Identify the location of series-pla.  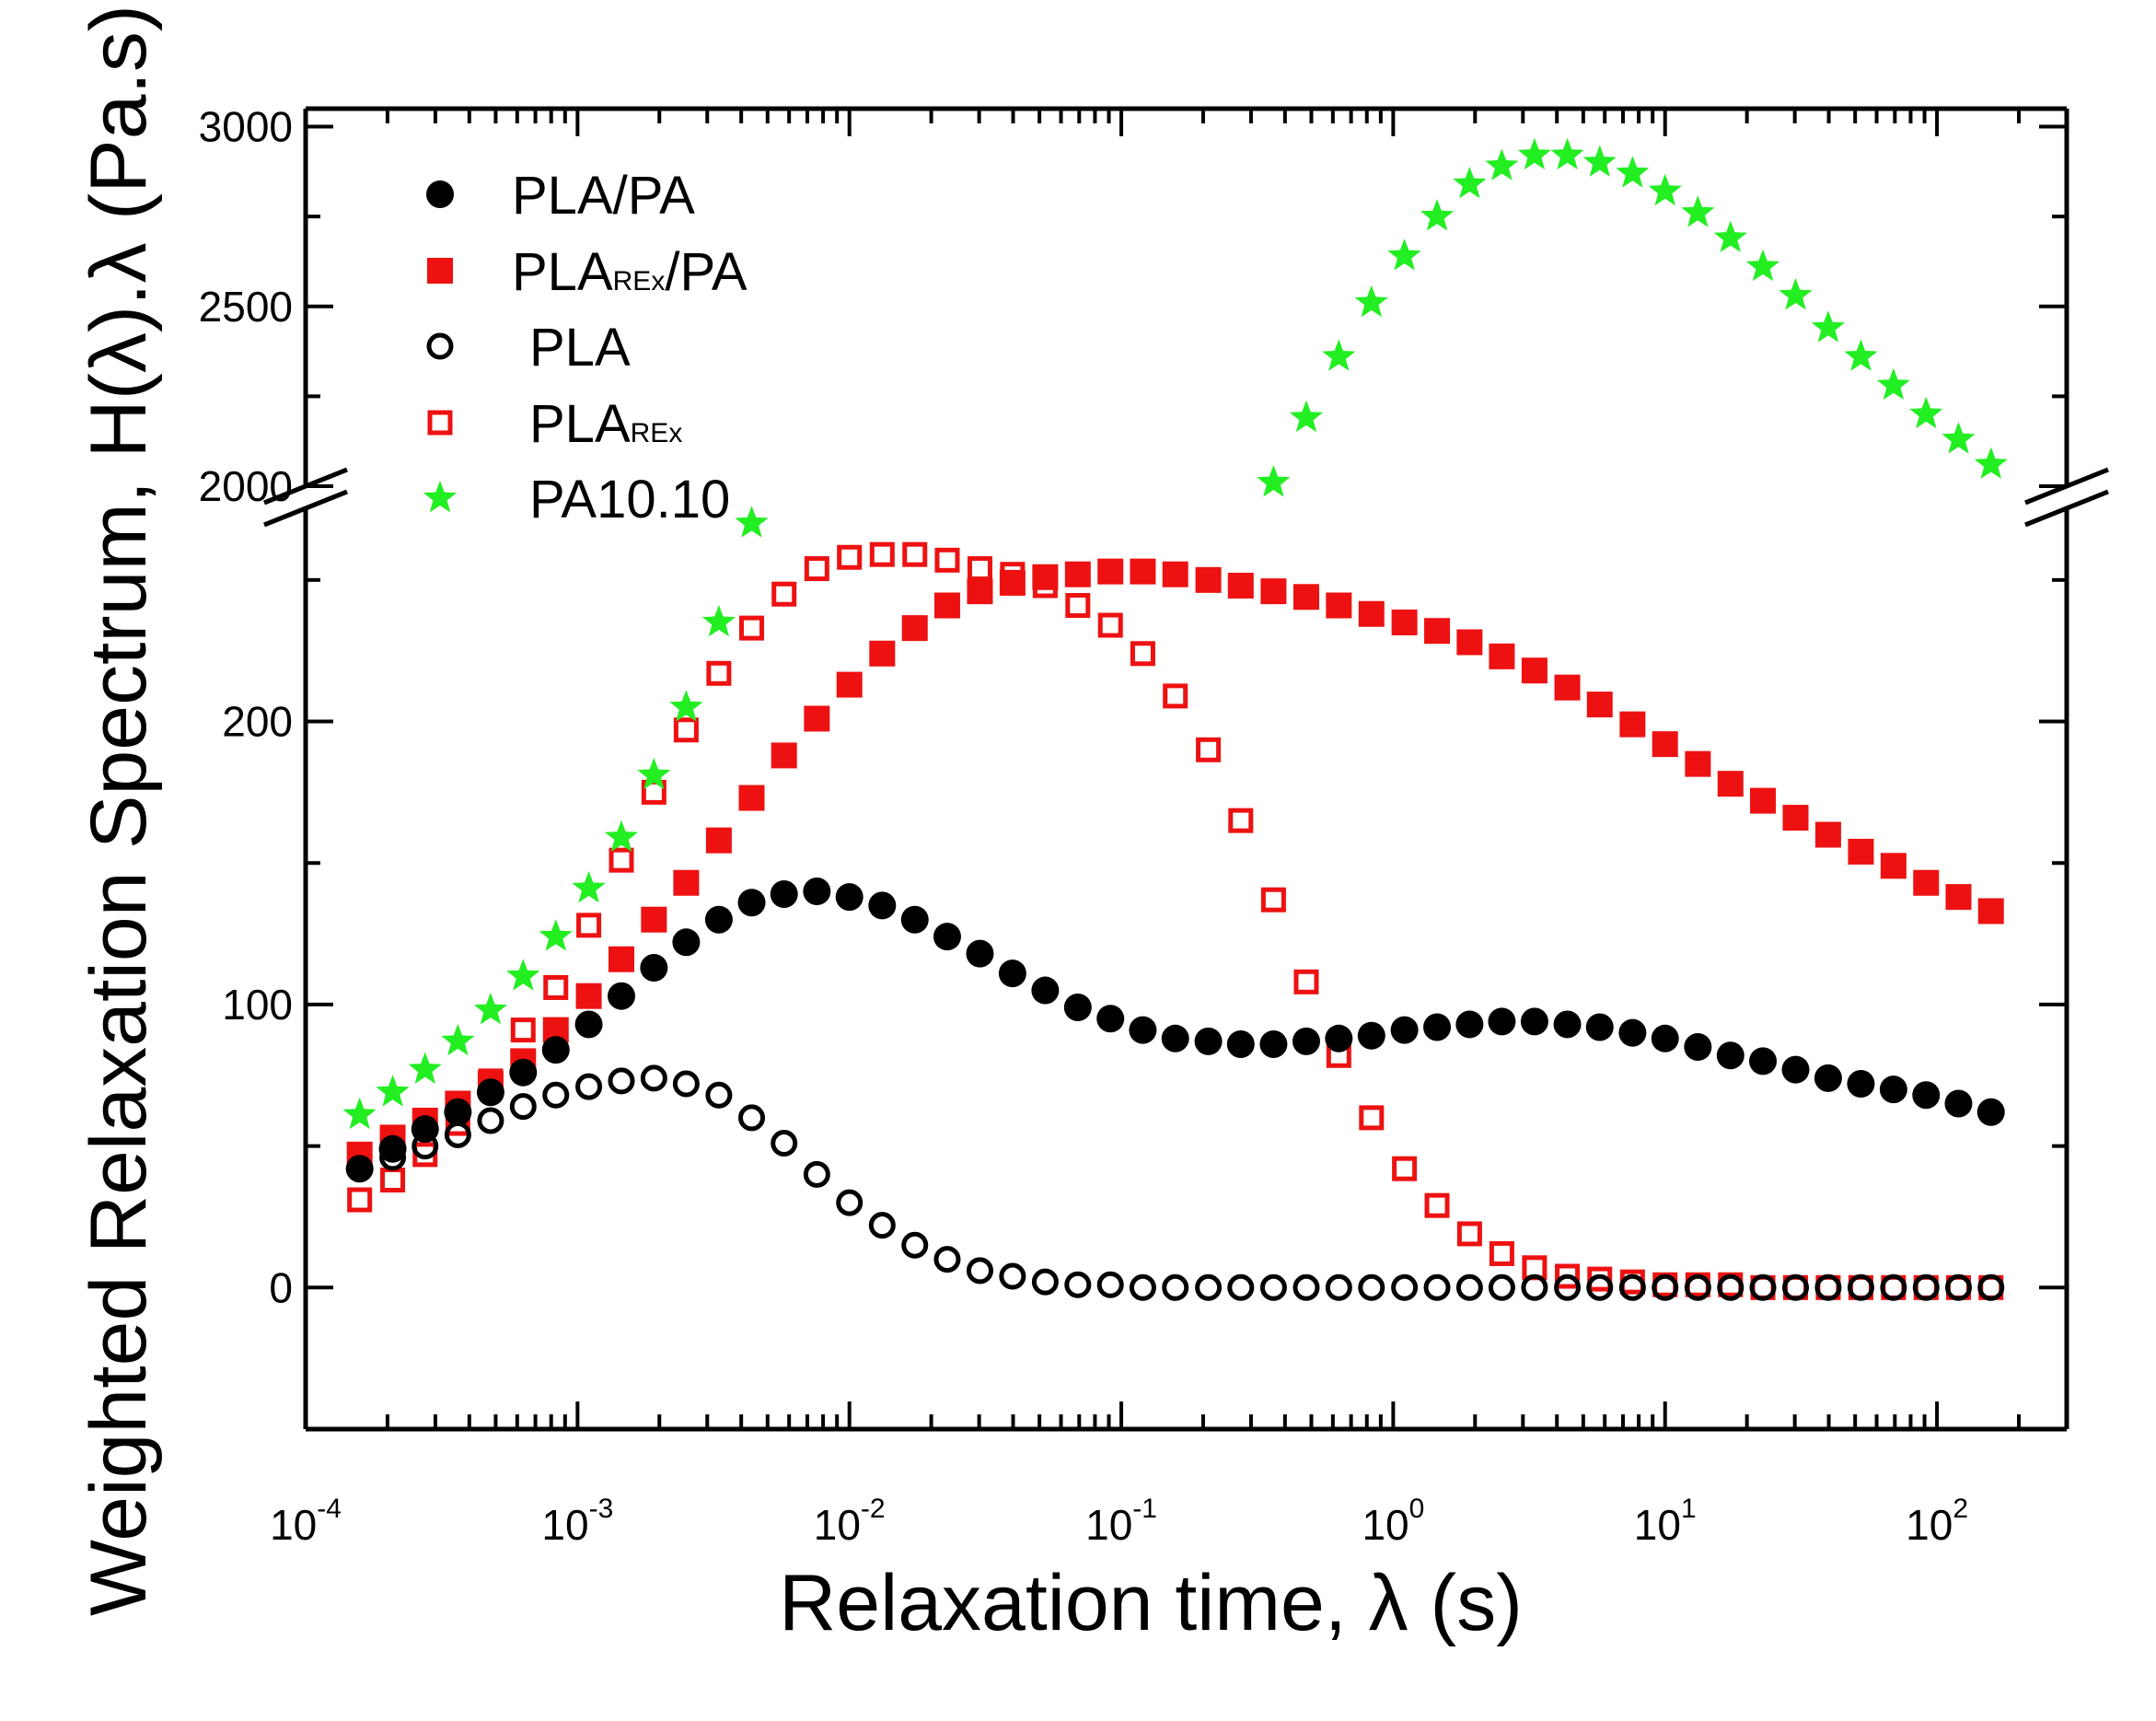
(1175, 1182).